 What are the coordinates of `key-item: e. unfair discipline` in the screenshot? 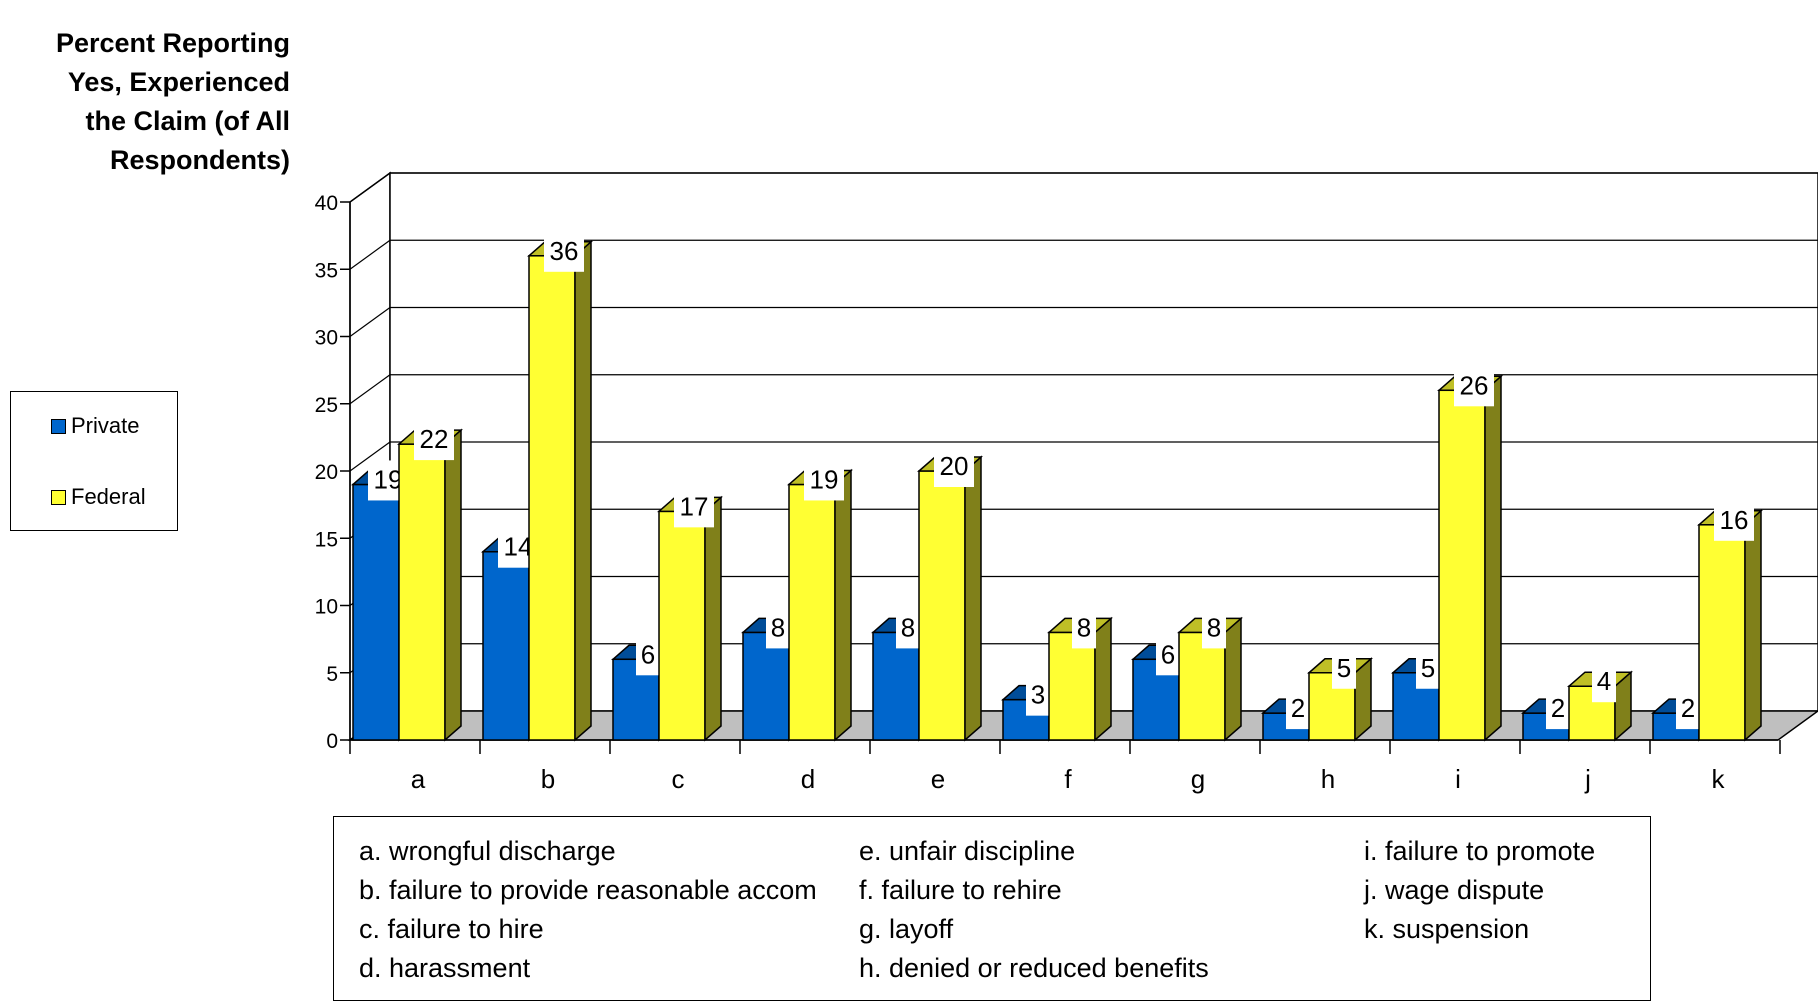 It's located at (967, 851).